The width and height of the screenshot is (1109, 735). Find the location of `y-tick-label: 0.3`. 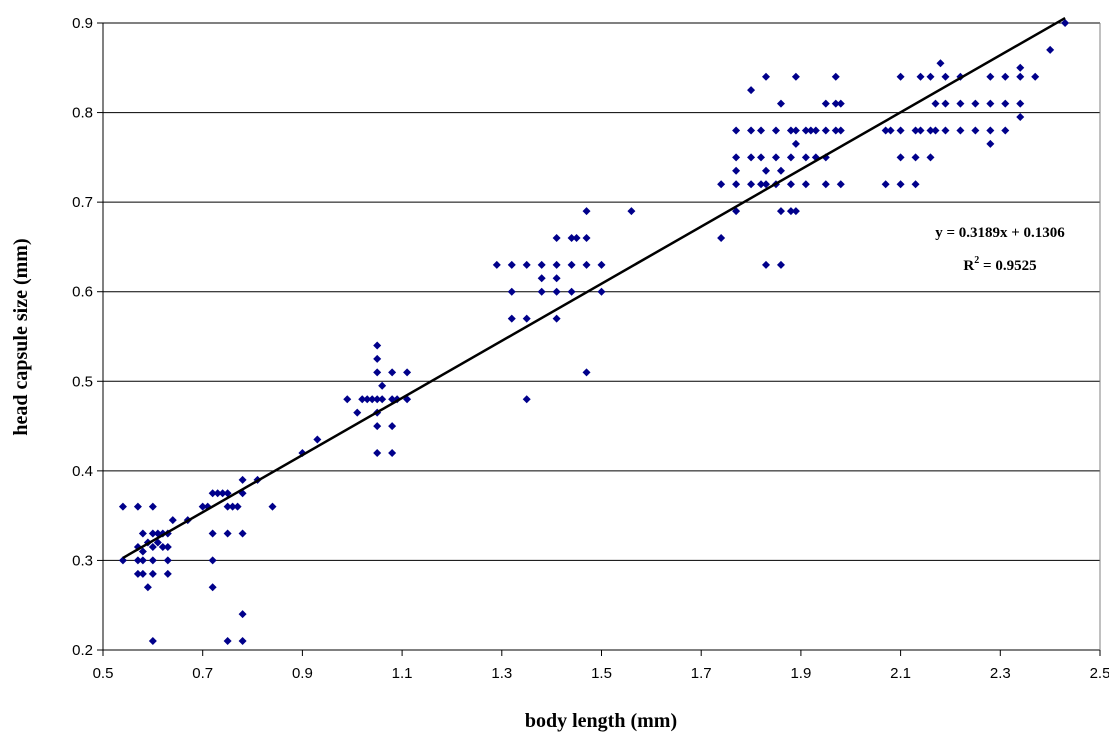

y-tick-label: 0.3 is located at coordinates (82, 560).